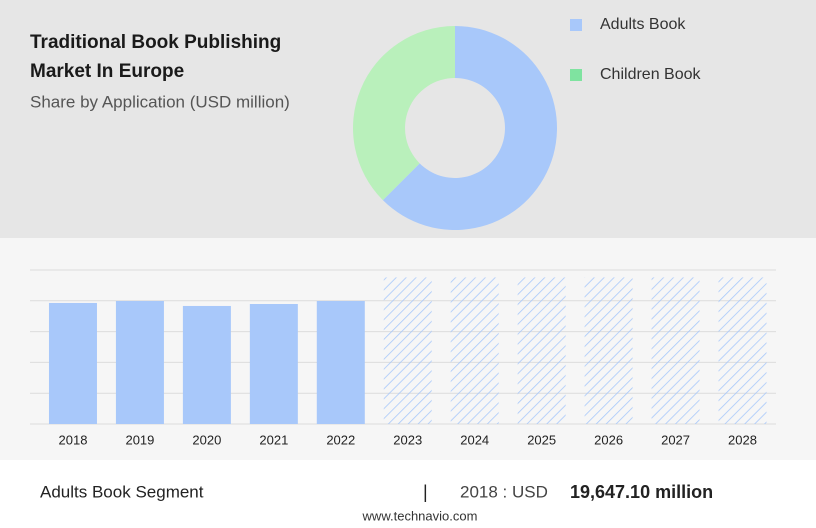 This screenshot has height=528, width=816. Describe the element at coordinates (608, 439) in the screenshot. I see `x-tick-label: 2026` at that location.